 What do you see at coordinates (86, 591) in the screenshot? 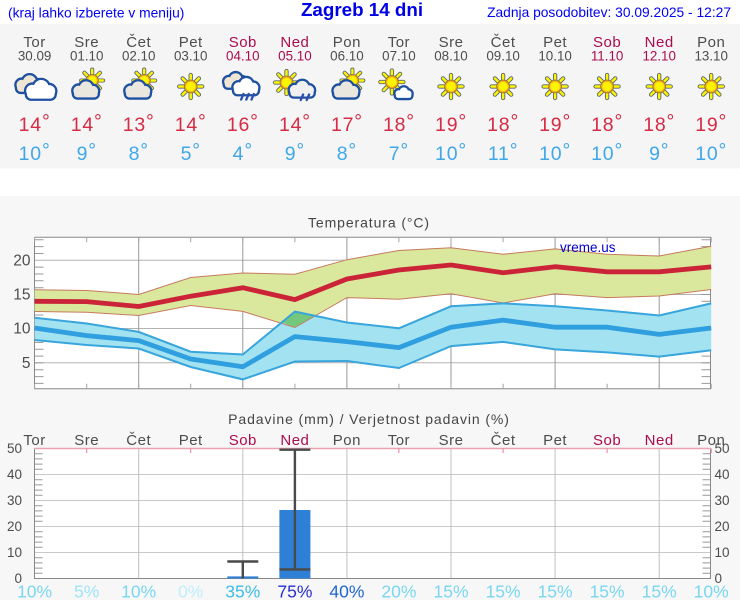
I see `svg-text: 5%` at bounding box center [86, 591].